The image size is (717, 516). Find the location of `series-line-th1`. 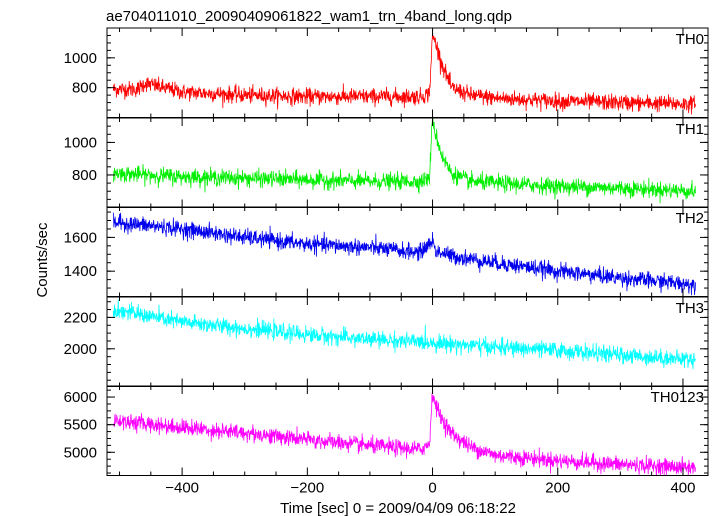

series-line-th1 is located at coordinates (404, 161).